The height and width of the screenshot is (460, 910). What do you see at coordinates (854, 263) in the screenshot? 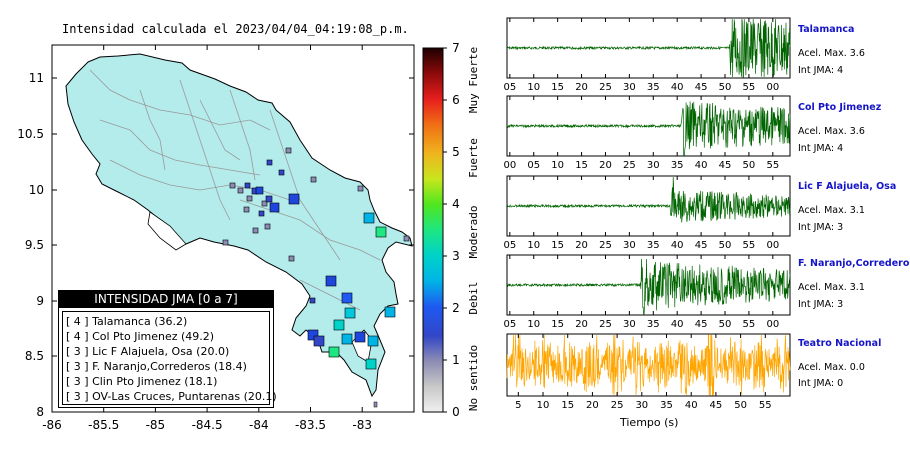
I see `trace-station-name: F. Naranjo,Correderos` at bounding box center [854, 263].